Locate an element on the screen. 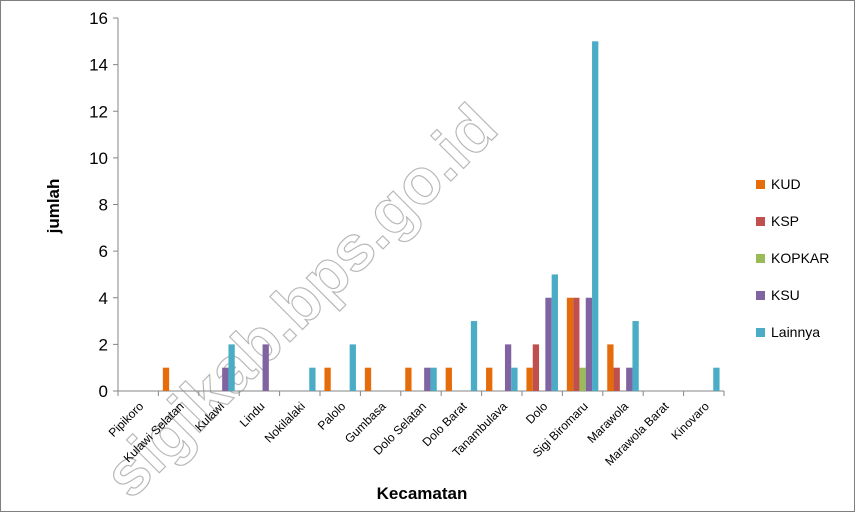 This screenshot has width=856, height=514. legend-label-ksp: KSP is located at coordinates (785, 221).